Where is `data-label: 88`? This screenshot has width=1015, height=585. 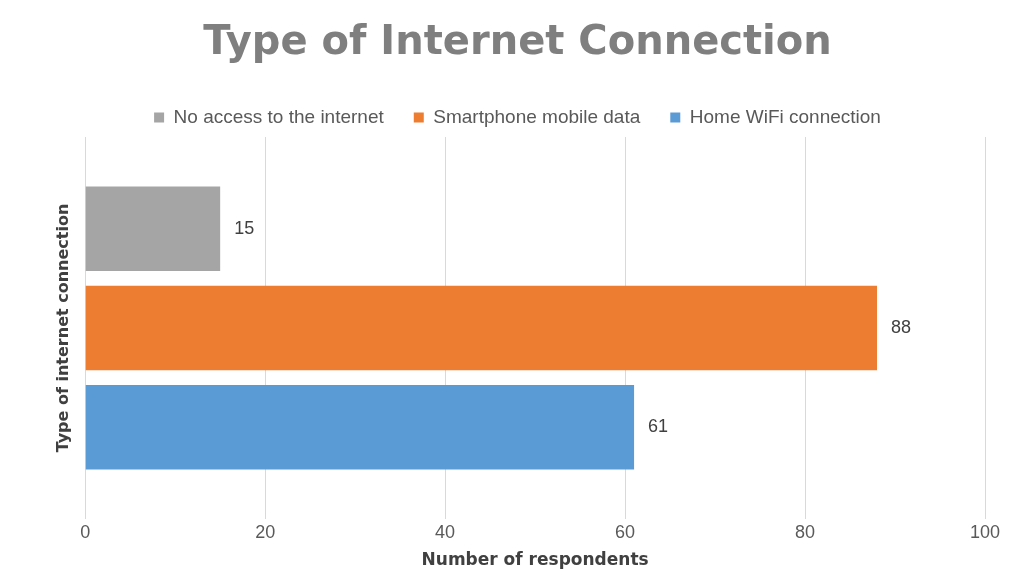 data-label: 88 is located at coordinates (901, 326).